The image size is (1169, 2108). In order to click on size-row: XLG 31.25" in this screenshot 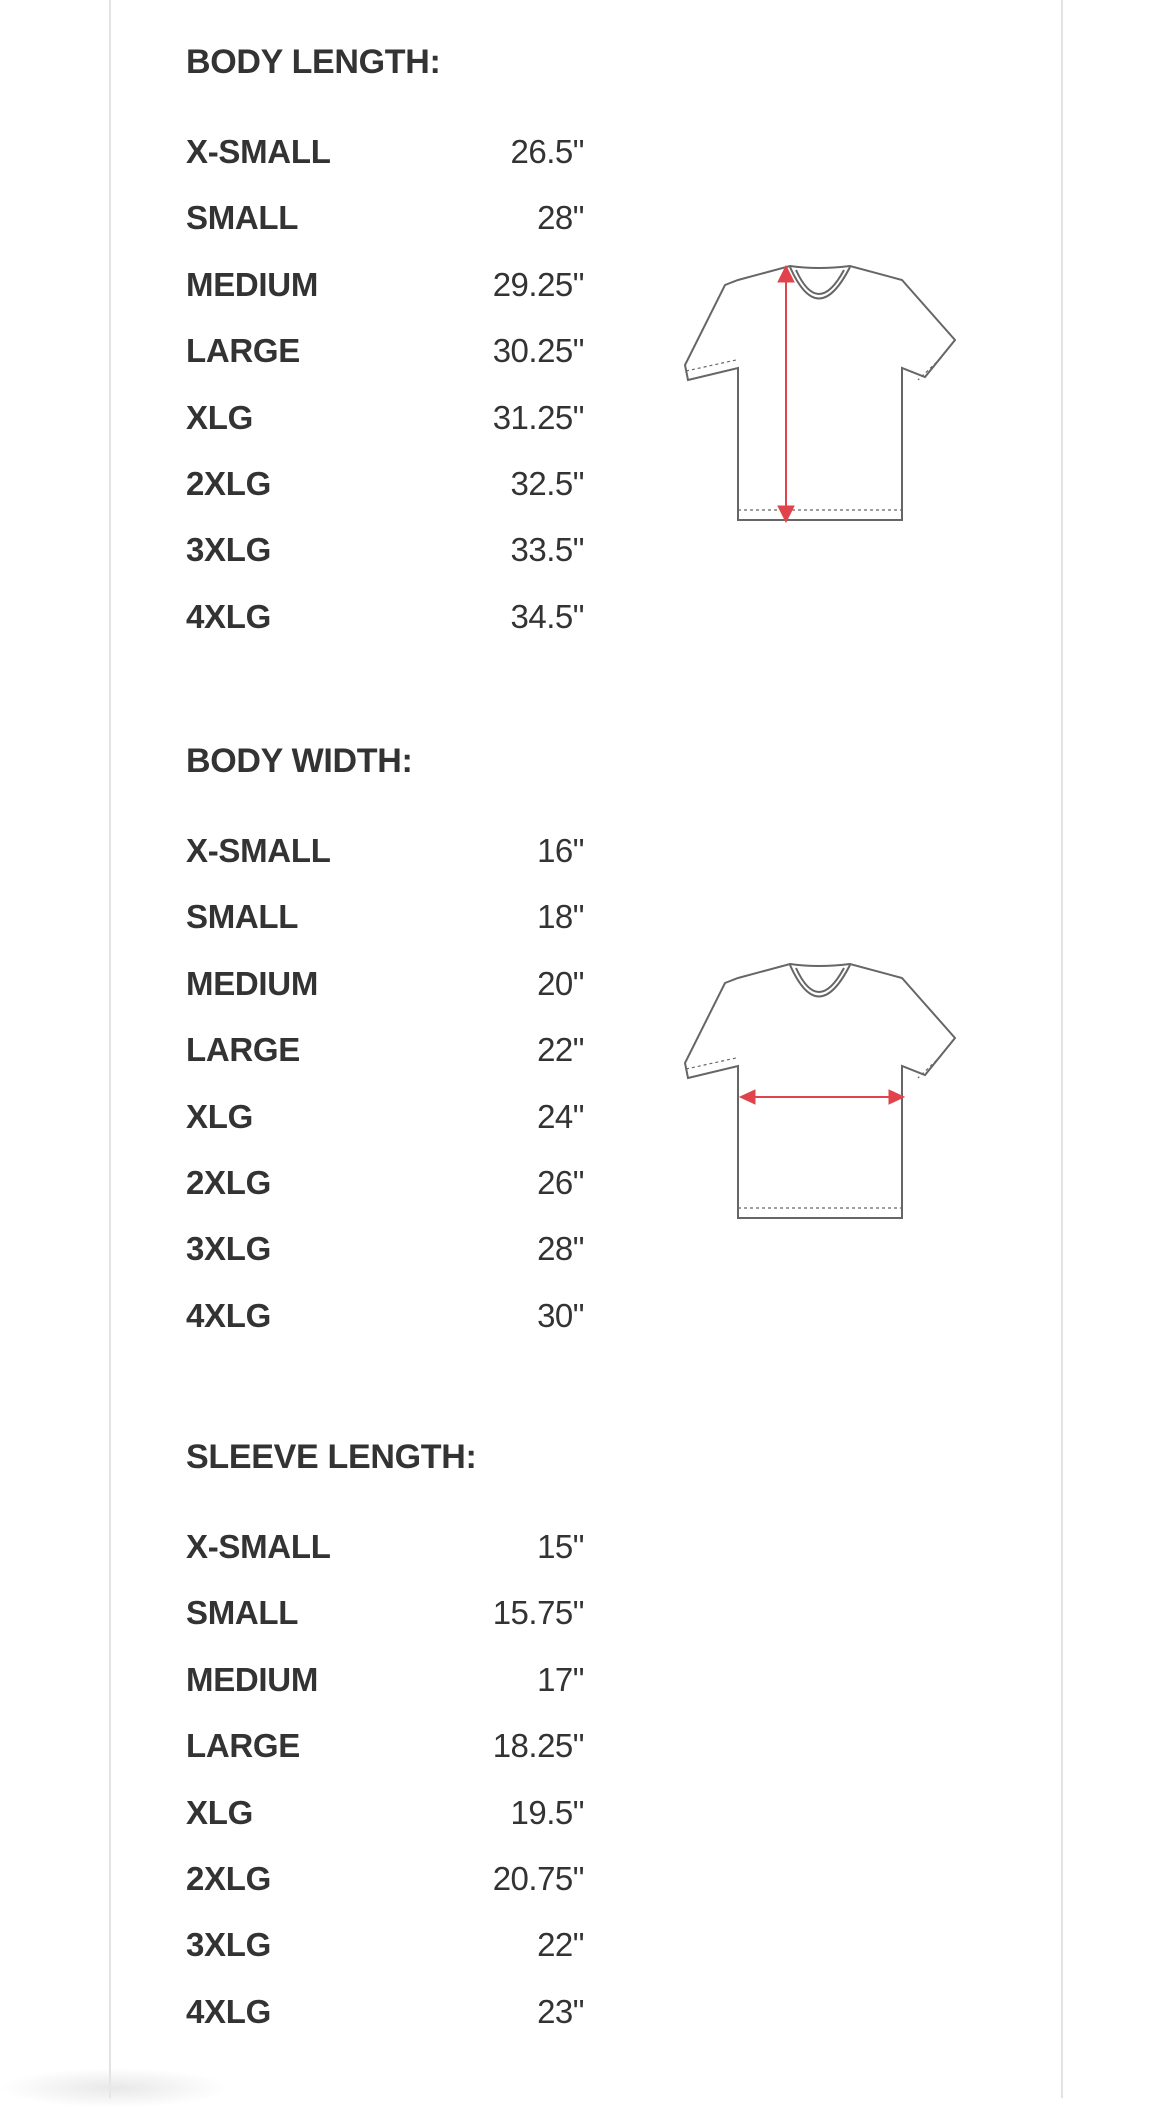, I will do `click(385, 431)`.